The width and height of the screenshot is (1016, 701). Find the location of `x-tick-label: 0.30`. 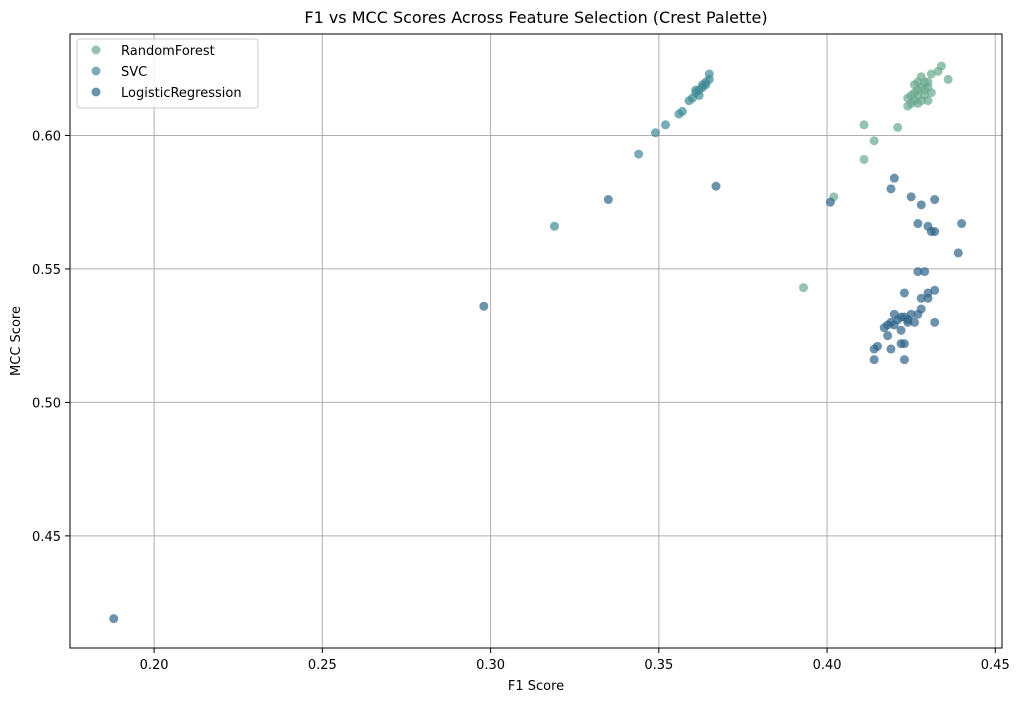

x-tick-label: 0.30 is located at coordinates (490, 665).